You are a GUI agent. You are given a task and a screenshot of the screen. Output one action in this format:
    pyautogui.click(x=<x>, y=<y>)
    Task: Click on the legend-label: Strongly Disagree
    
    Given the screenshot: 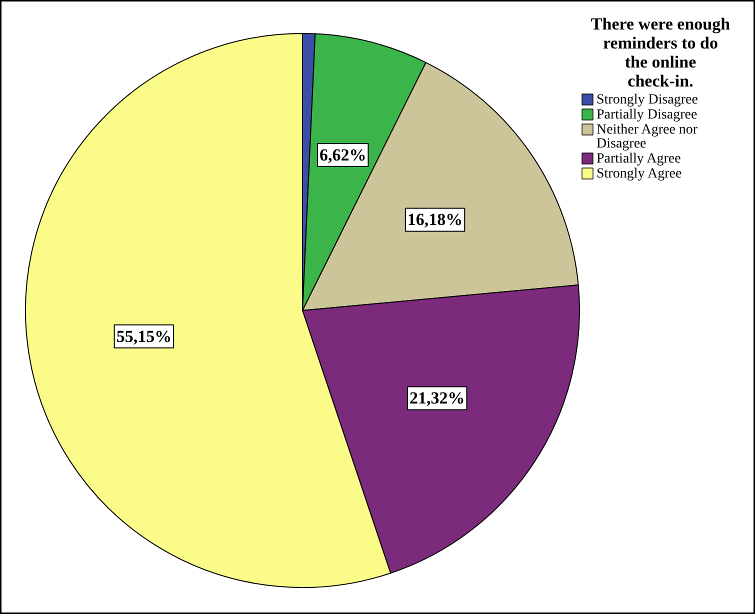 What is the action you would take?
    pyautogui.click(x=647, y=100)
    